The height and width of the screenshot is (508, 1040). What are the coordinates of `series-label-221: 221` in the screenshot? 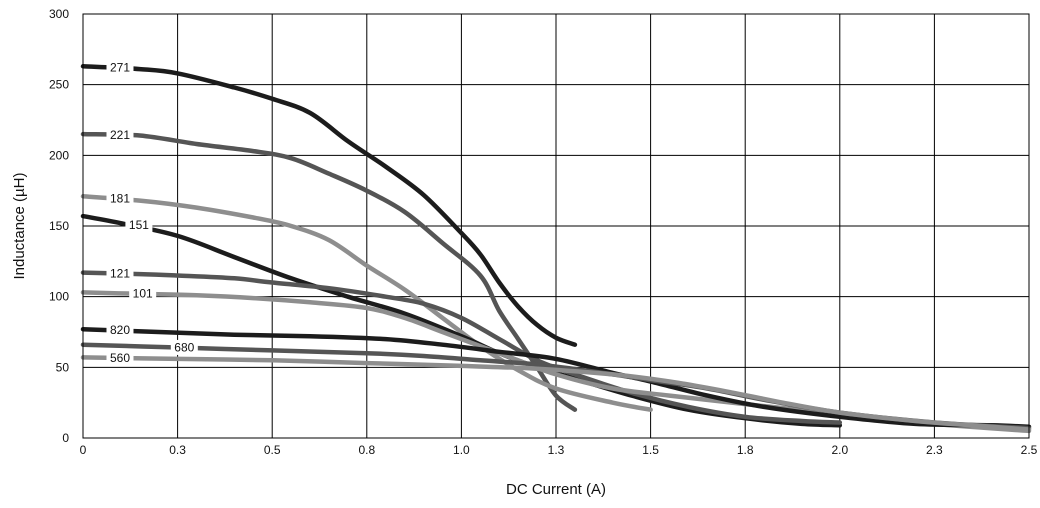 It's located at (120, 135).